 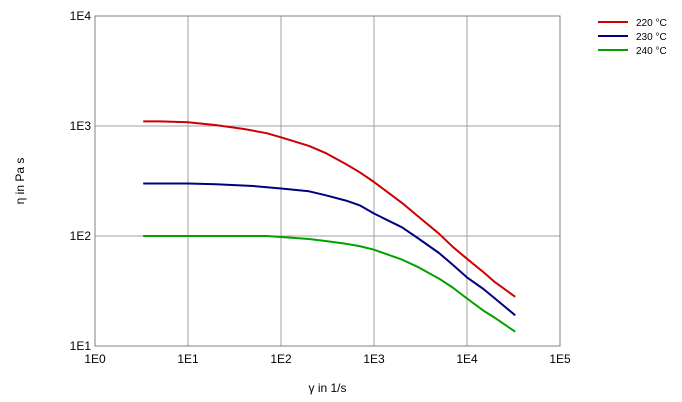 I want to click on x-tick-label: 1E5, so click(x=560, y=359).